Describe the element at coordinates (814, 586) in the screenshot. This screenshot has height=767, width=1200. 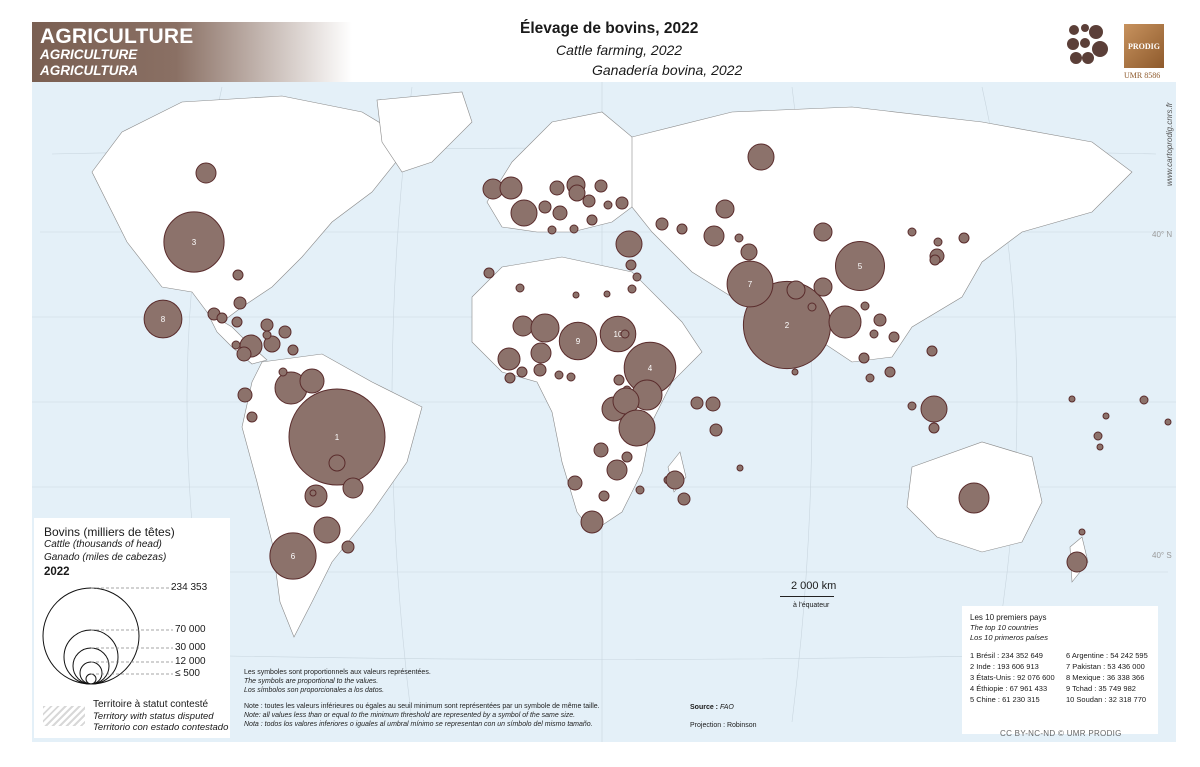
I see `scale-value: 2 000 km` at that location.